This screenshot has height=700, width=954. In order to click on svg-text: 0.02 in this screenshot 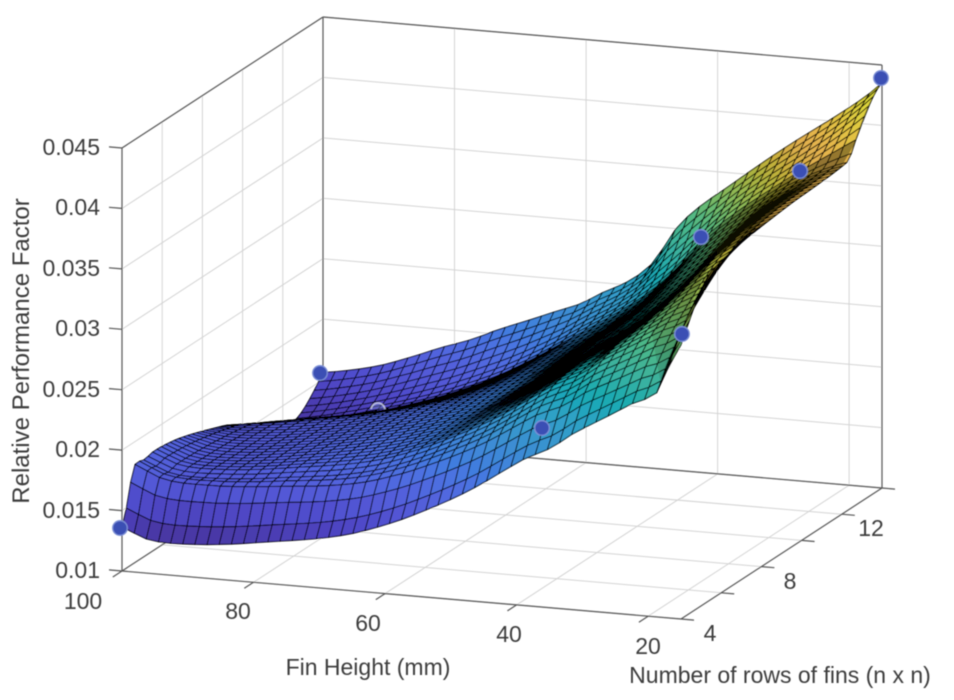, I will do `click(77, 449)`.